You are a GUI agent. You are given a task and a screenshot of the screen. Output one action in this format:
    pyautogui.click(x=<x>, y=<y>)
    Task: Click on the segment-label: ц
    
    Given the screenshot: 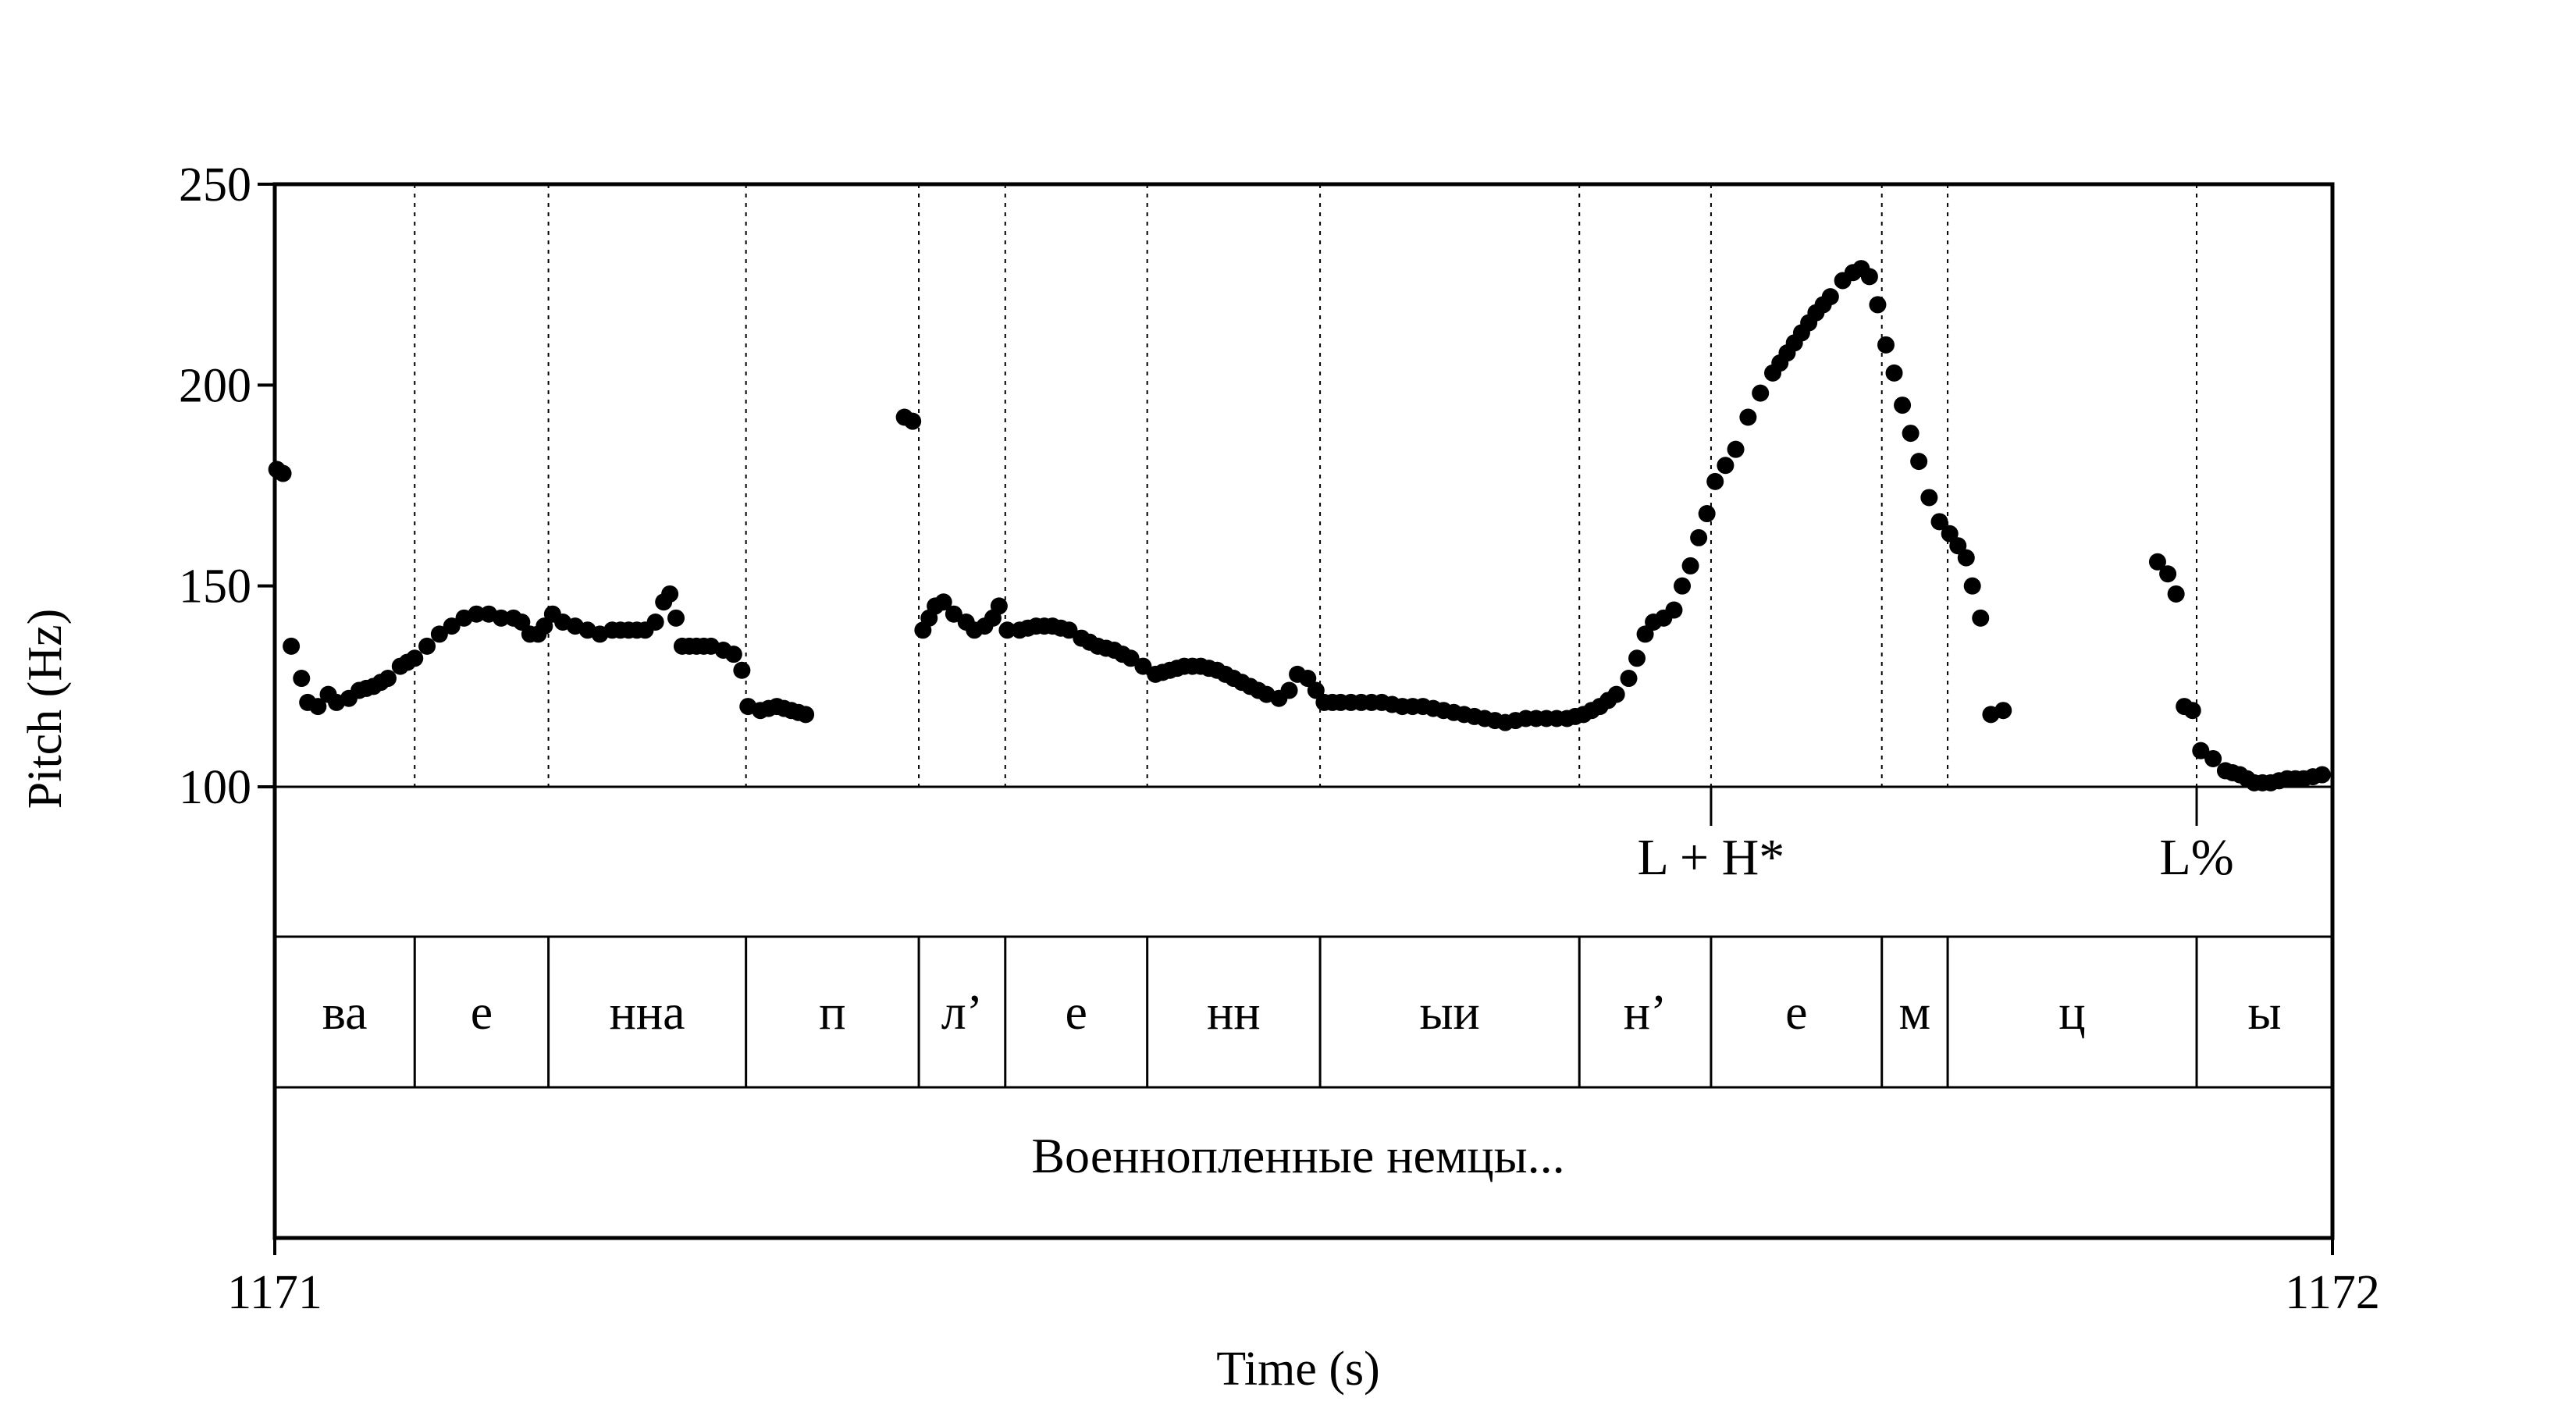 What is the action you would take?
    pyautogui.click(x=2071, y=1012)
    